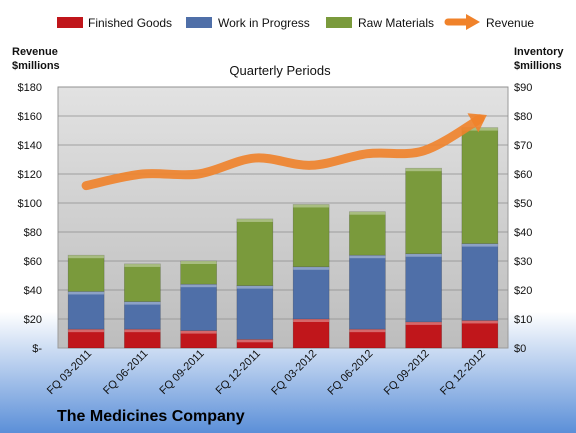 The height and width of the screenshot is (433, 576). I want to click on left-tick-label: $60, so click(33, 262).